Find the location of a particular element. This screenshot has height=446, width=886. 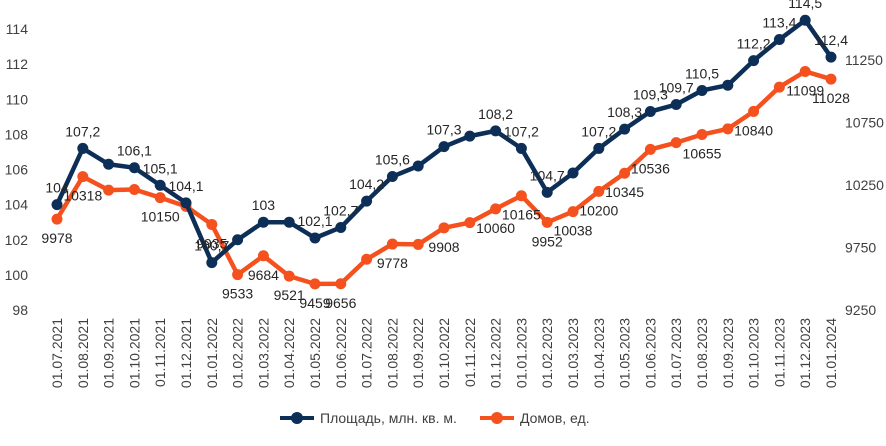

area-data-label: 110,5 is located at coordinates (702, 73).